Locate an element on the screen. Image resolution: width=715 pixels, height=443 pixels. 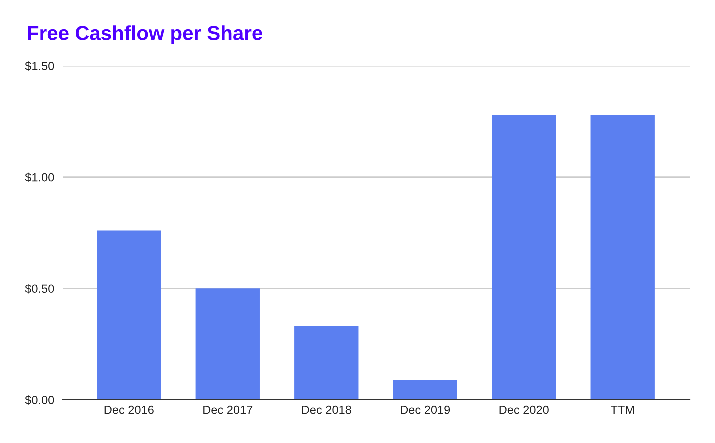
y-tick-label: $0.00 is located at coordinates (39, 401).